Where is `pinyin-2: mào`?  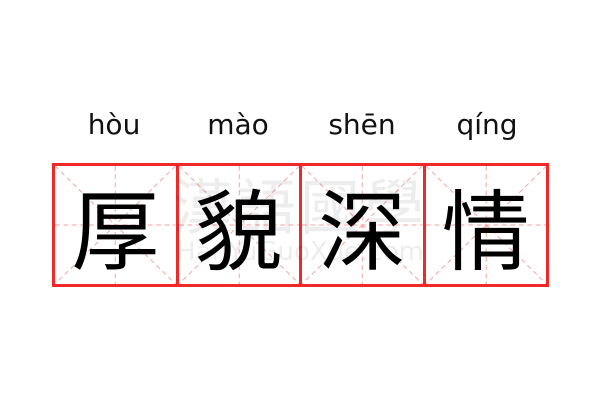 pinyin-2: mào is located at coordinates (238, 124).